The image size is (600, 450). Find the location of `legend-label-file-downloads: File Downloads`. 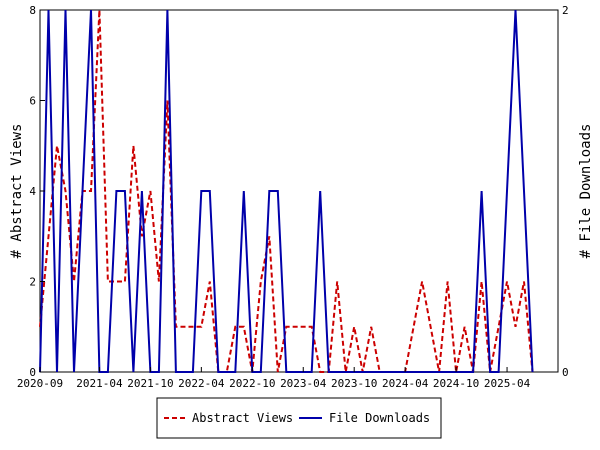

legend-label-file-downloads: File Downloads is located at coordinates (379, 418).